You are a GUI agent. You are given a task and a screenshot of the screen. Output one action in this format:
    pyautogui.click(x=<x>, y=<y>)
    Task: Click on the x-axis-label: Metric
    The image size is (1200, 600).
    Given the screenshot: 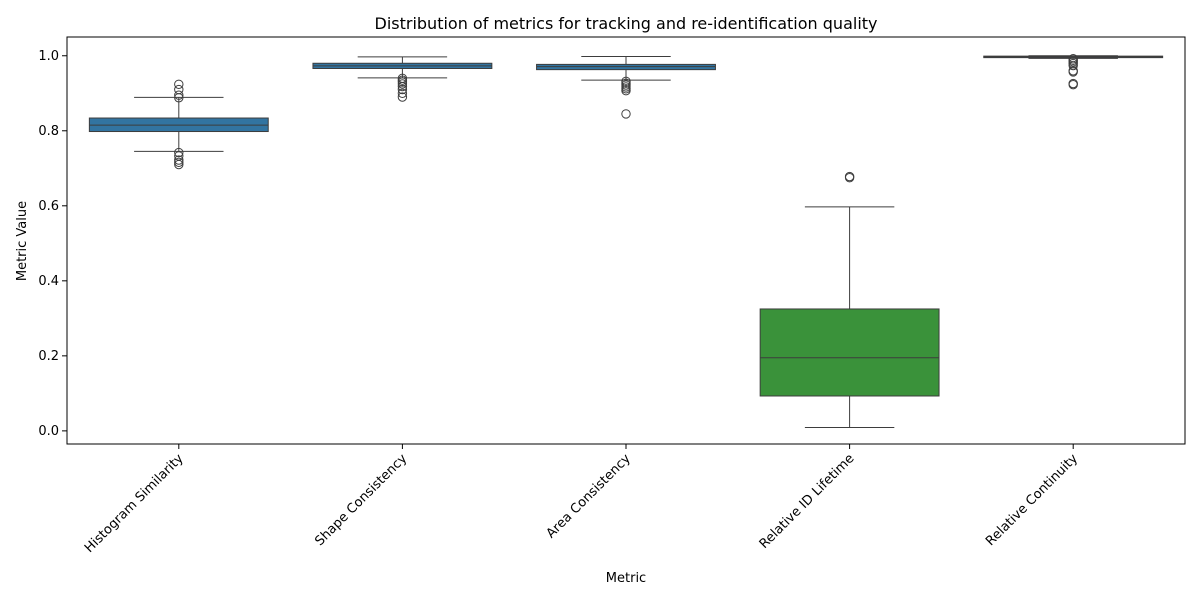 What is the action you would take?
    pyautogui.click(x=626, y=578)
    